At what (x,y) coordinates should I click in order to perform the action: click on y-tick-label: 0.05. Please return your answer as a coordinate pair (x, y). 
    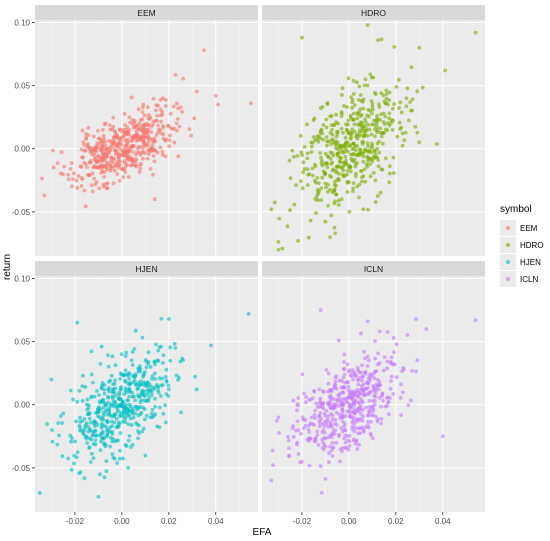
    Looking at the image, I should click on (22, 342).